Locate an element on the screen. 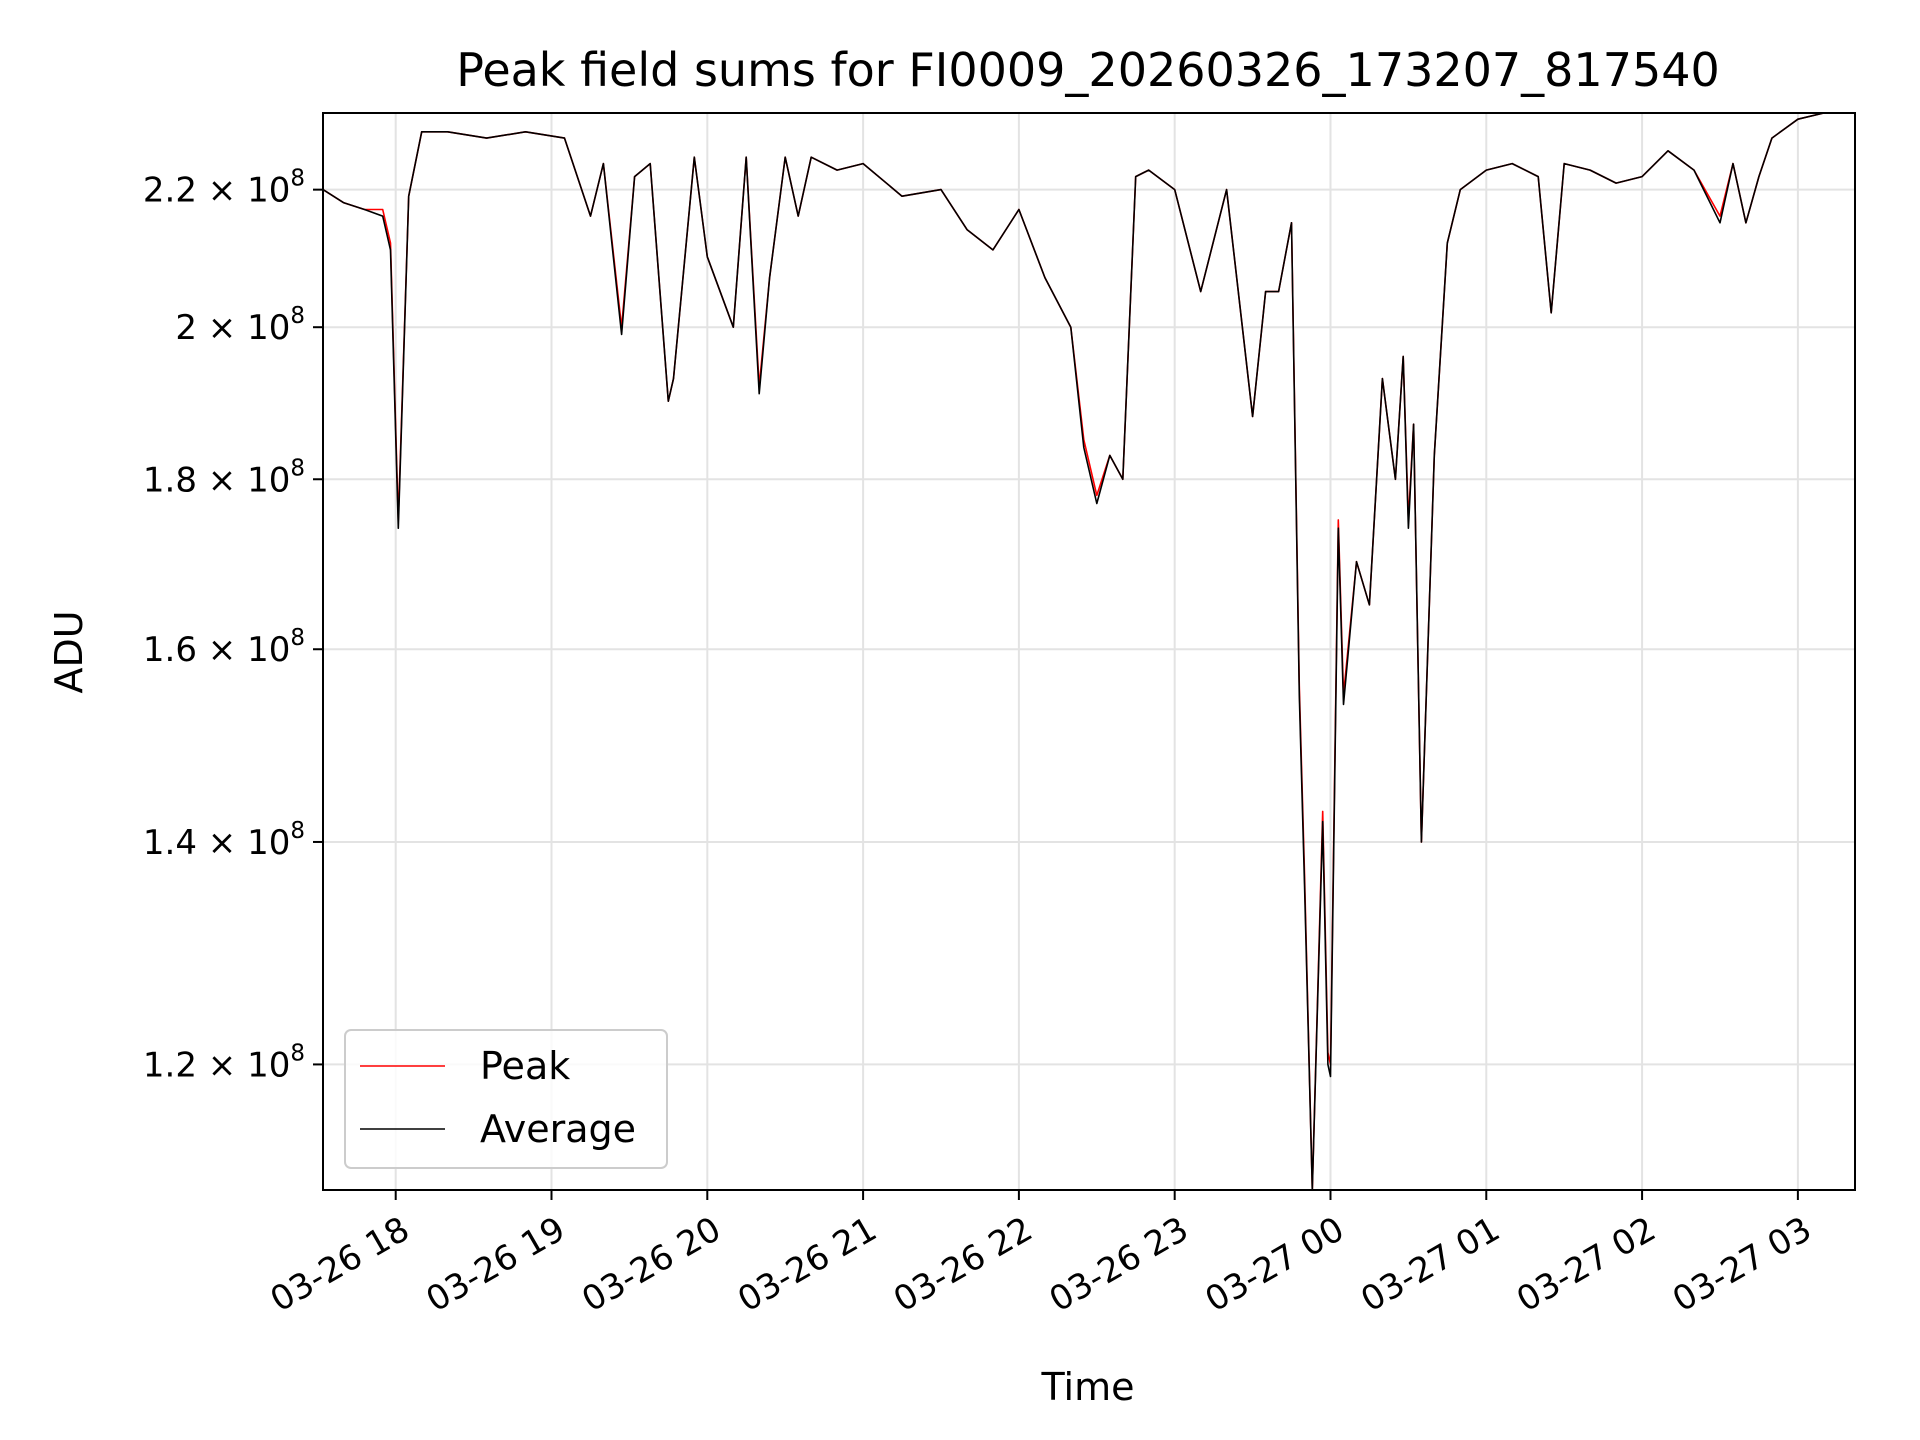 The height and width of the screenshot is (1440, 1920). y-tick-label: 1.2 × 108 is located at coordinates (224, 1062).